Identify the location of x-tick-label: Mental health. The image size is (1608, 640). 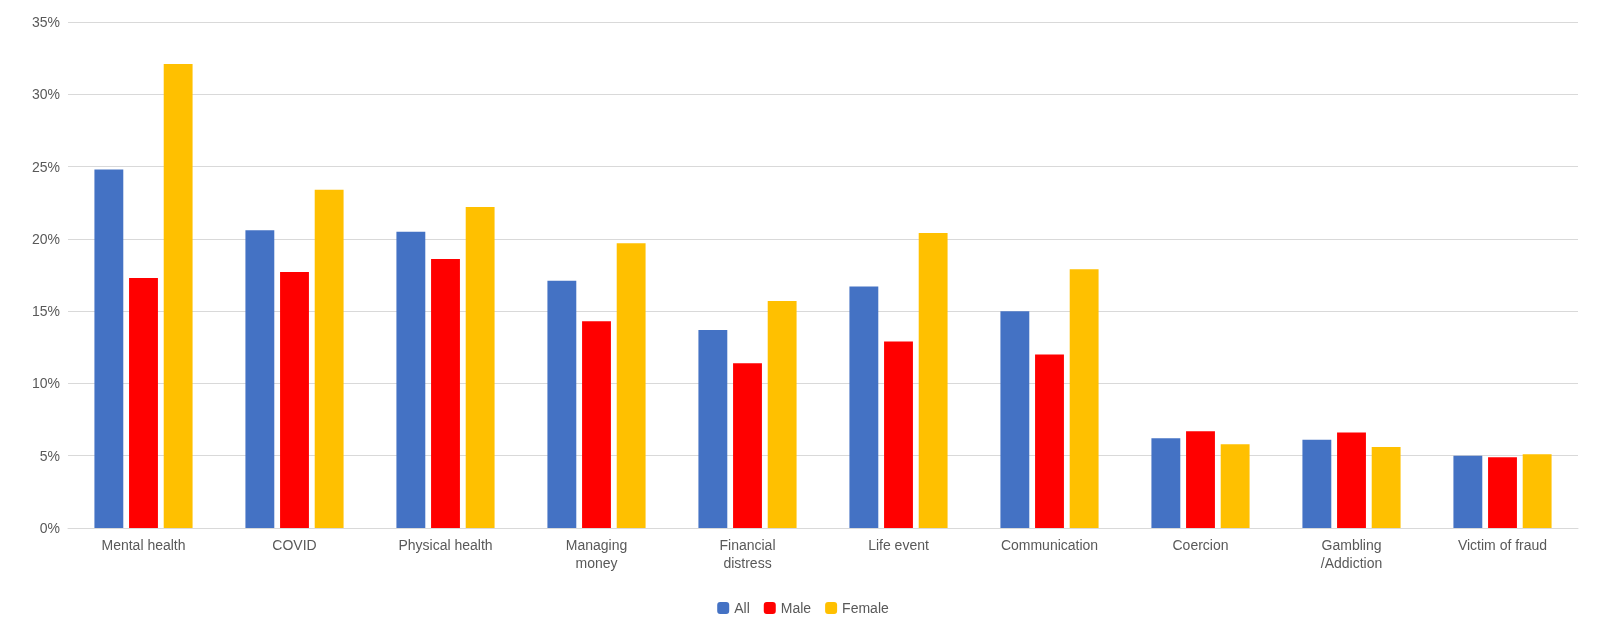
(143, 545).